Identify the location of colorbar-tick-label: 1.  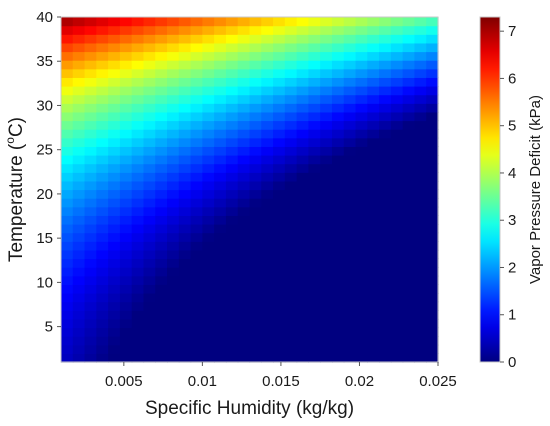
(512, 315).